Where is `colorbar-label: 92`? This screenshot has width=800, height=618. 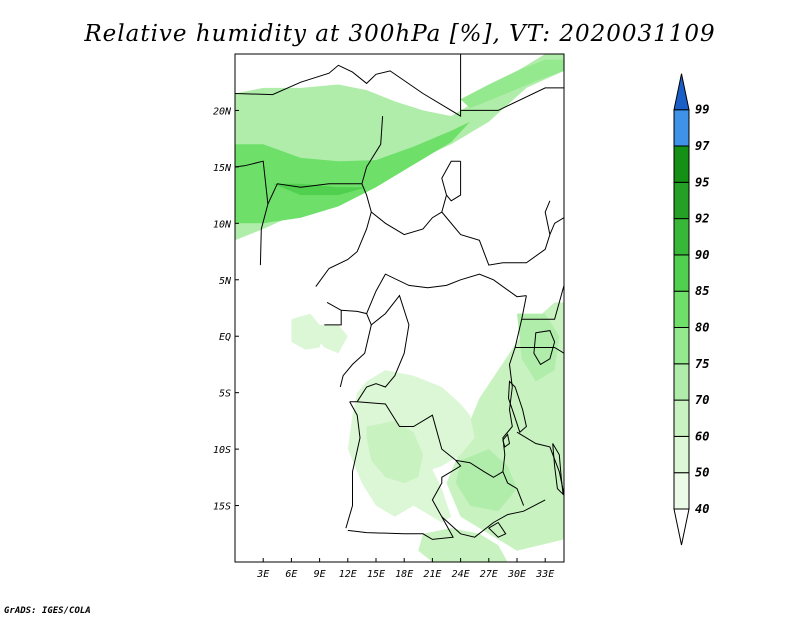 colorbar-label: 92 is located at coordinates (702, 219).